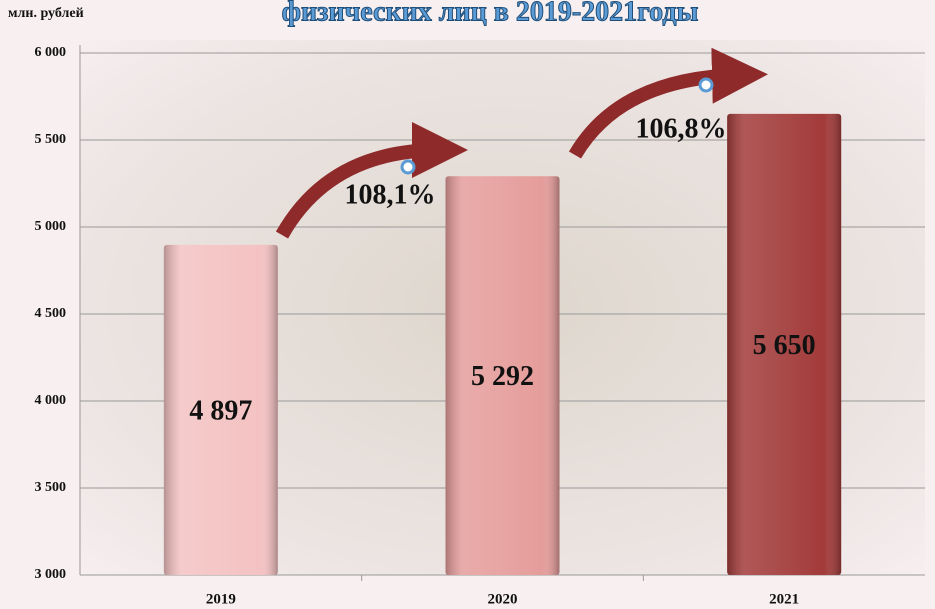 This screenshot has width=935, height=609. What do you see at coordinates (51, 487) in the screenshot?
I see `y-tick-label: 3 500` at bounding box center [51, 487].